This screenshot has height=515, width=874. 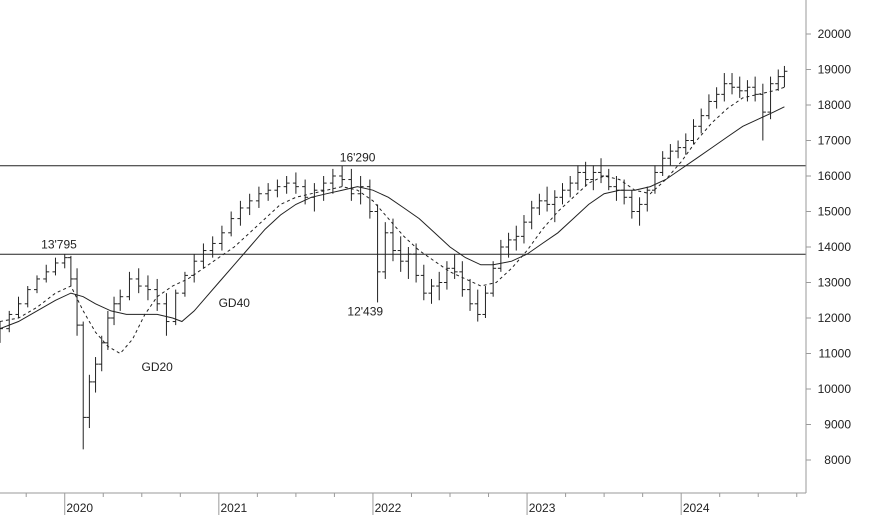 What do you see at coordinates (696, 508) in the screenshot?
I see `x-tick-label-4: 2024` at bounding box center [696, 508].